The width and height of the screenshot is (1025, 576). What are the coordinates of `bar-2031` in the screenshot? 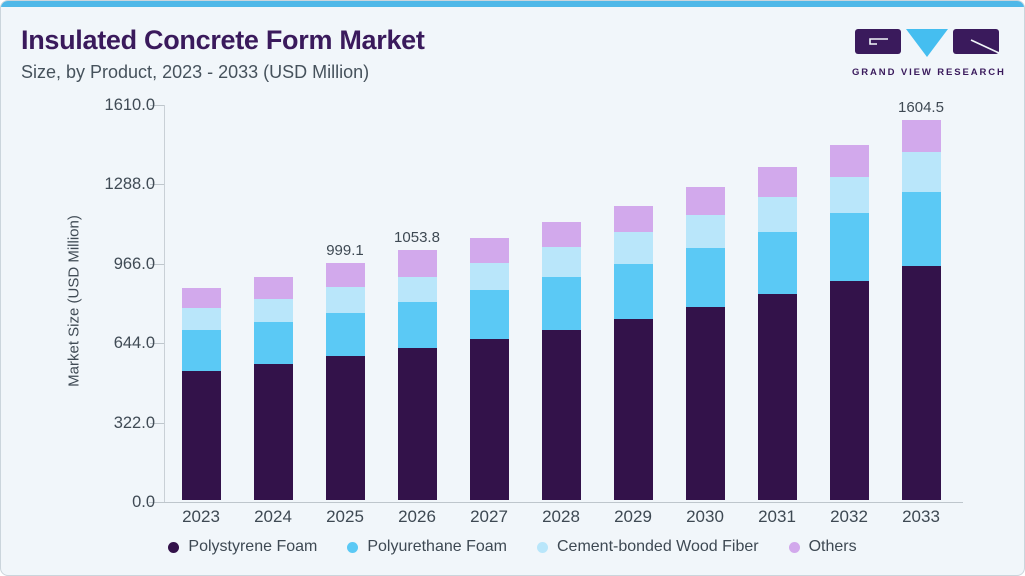 It's located at (777, 333).